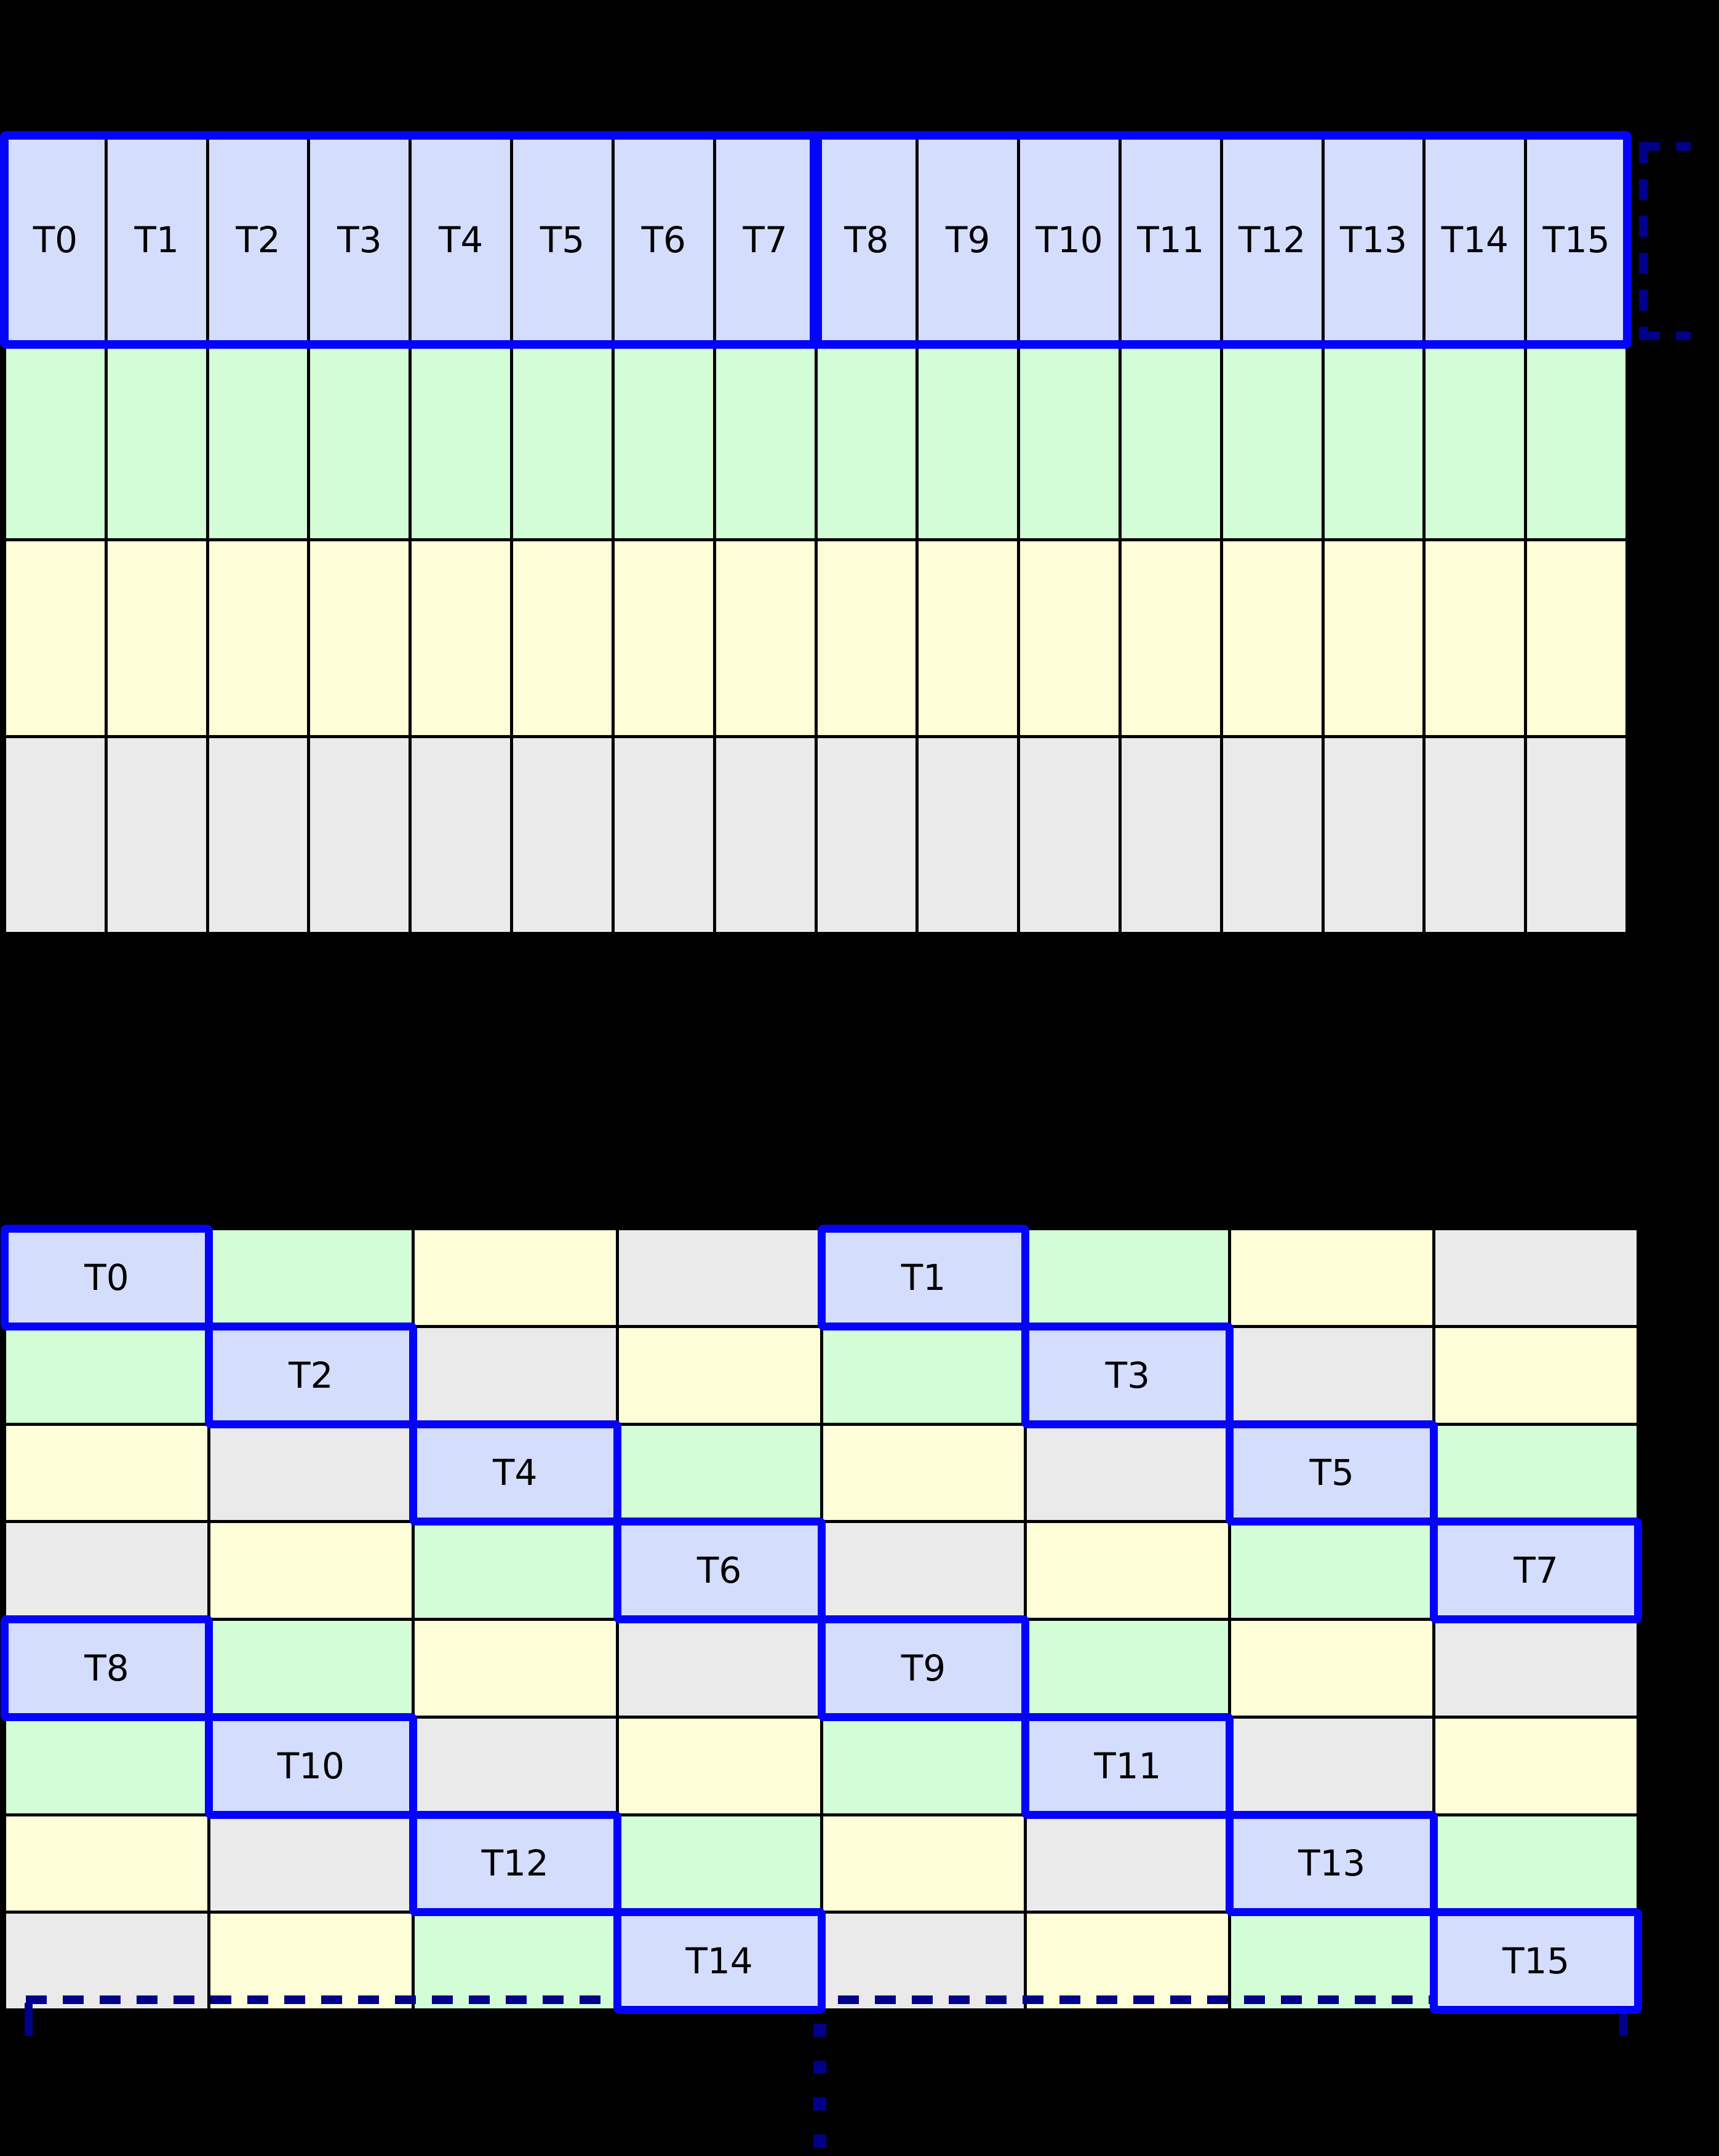  I want to click on thread-cell-T10: T10, so click(310, 1765).